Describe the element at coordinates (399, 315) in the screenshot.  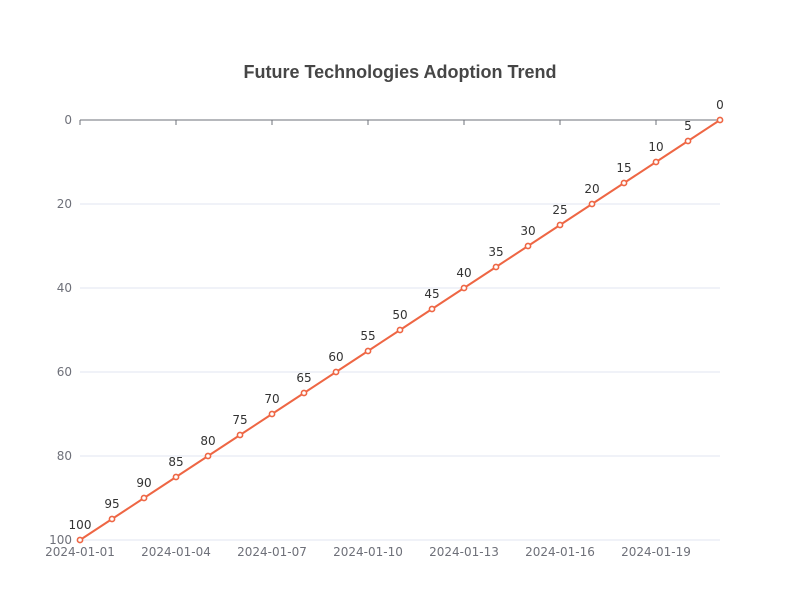
I see `data-label: 50` at that location.